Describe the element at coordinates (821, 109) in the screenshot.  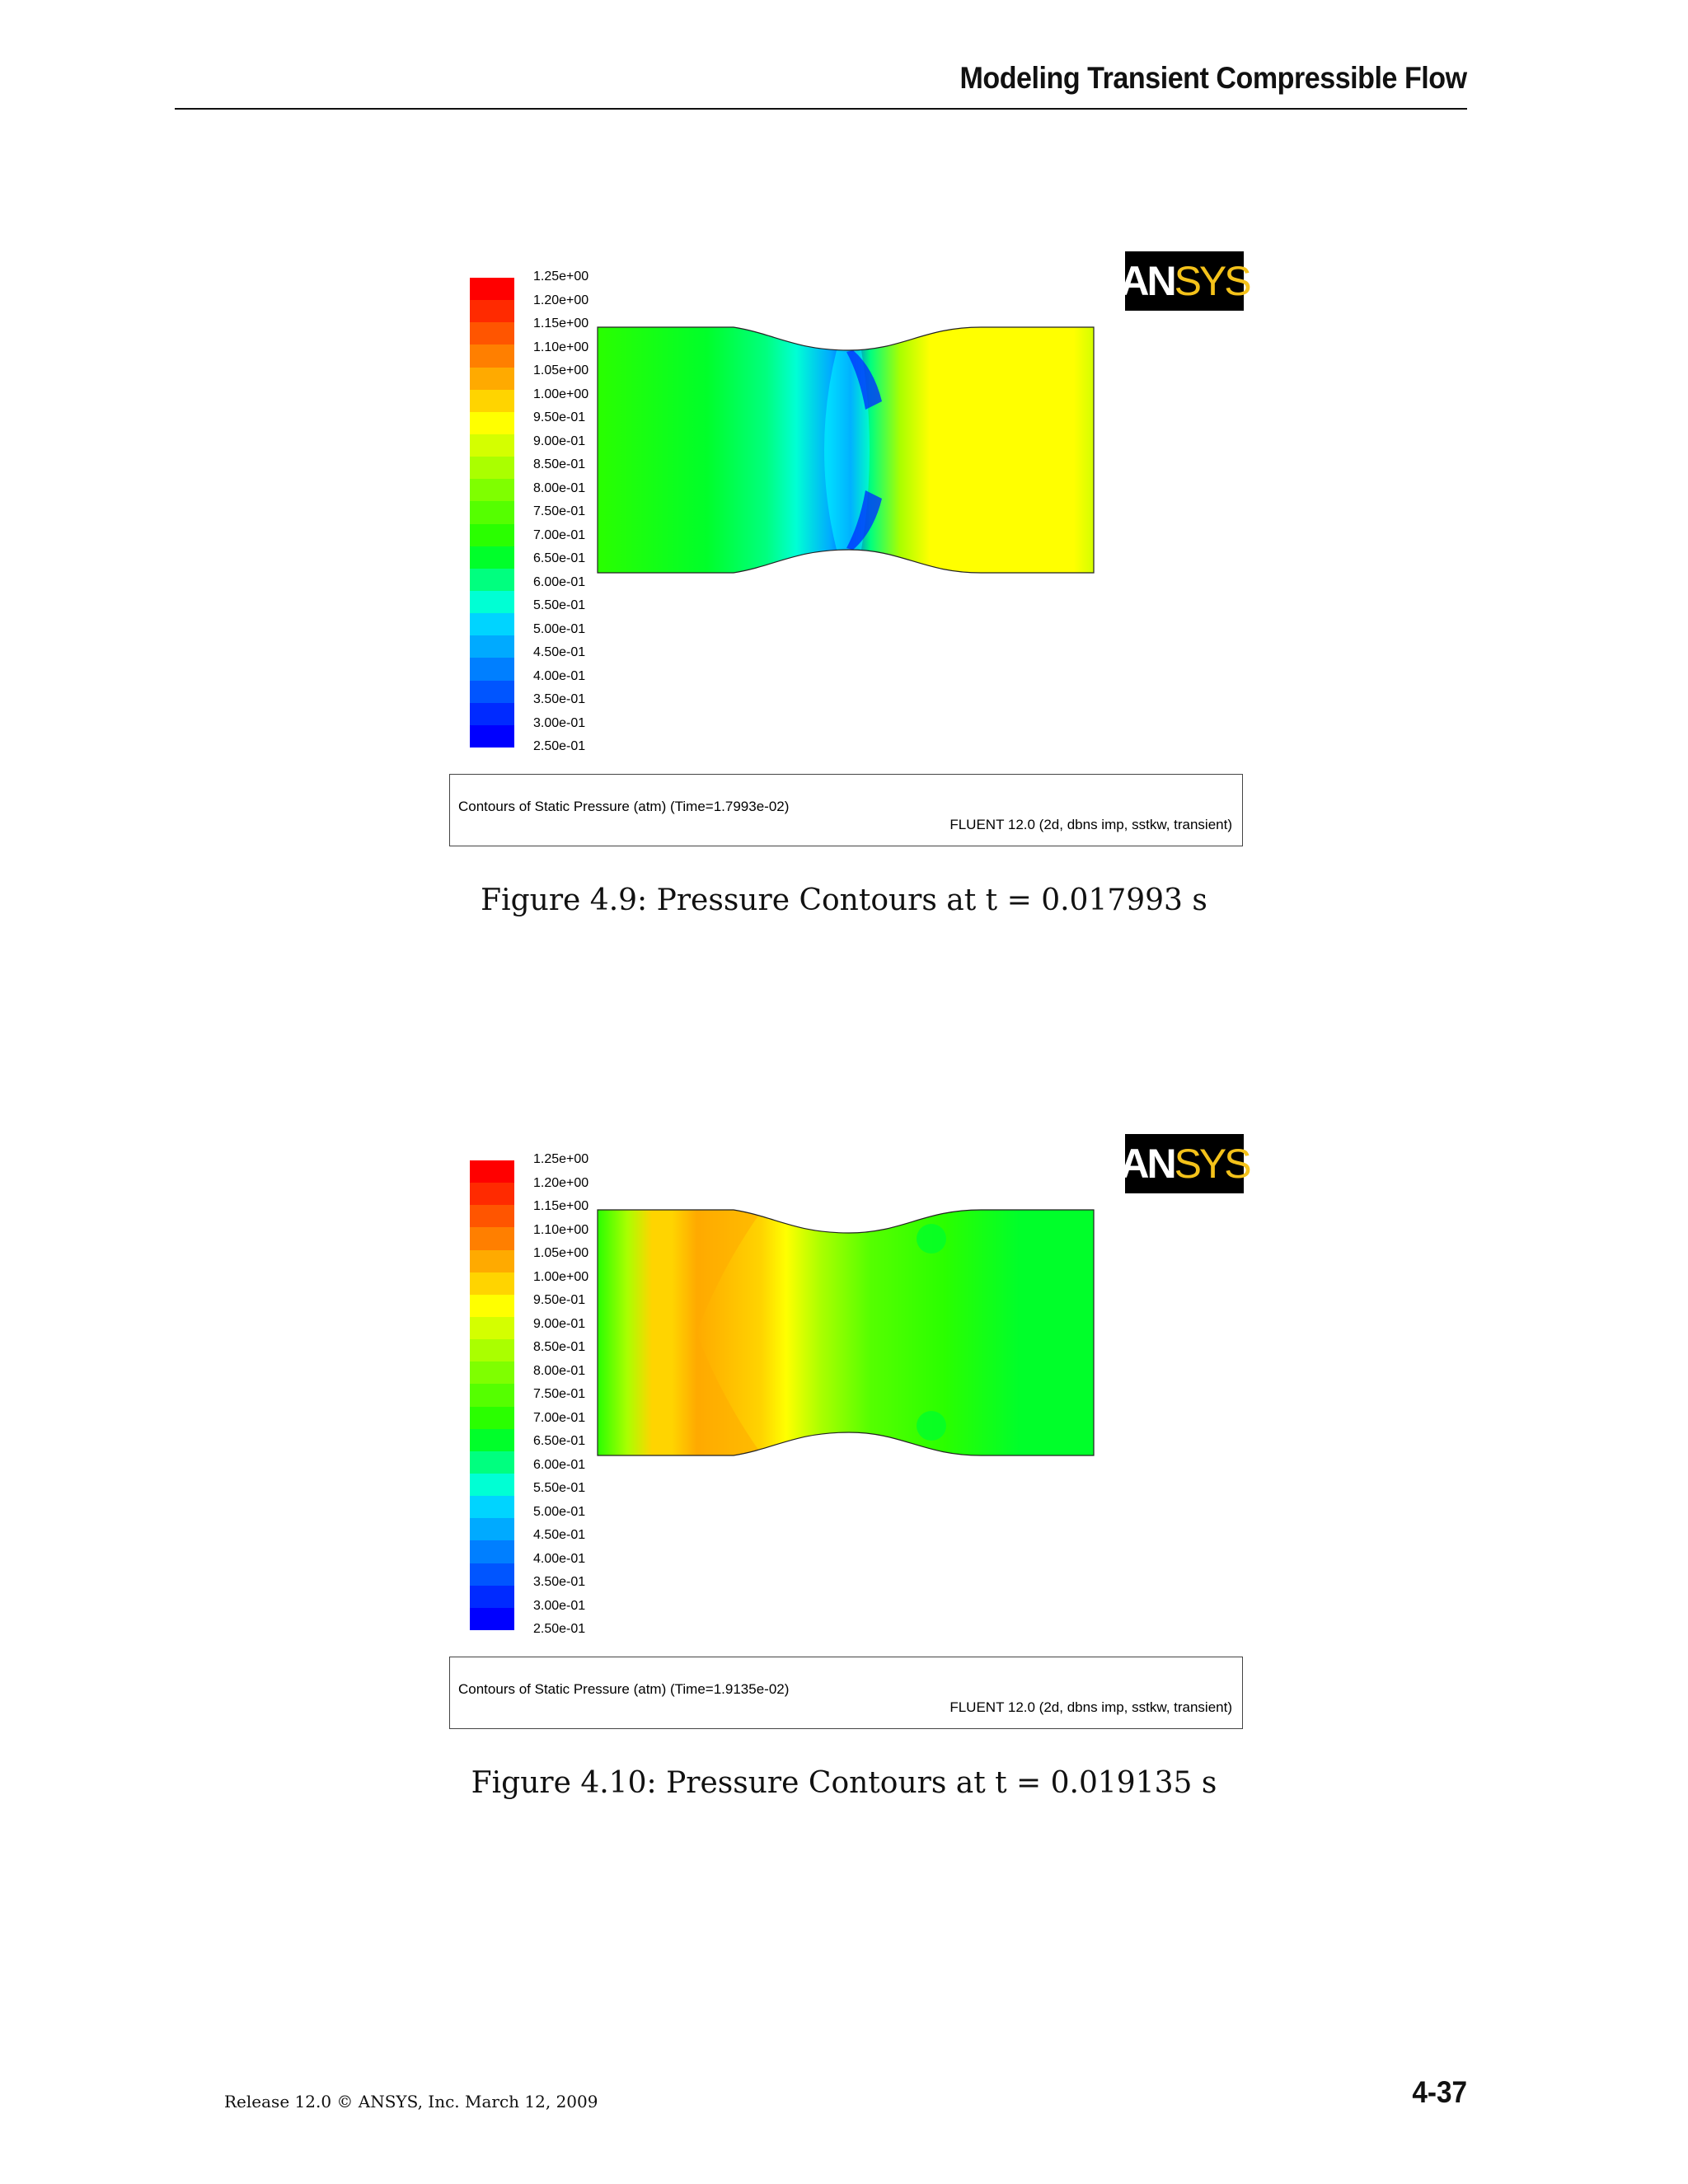
I see `header-rule` at that location.